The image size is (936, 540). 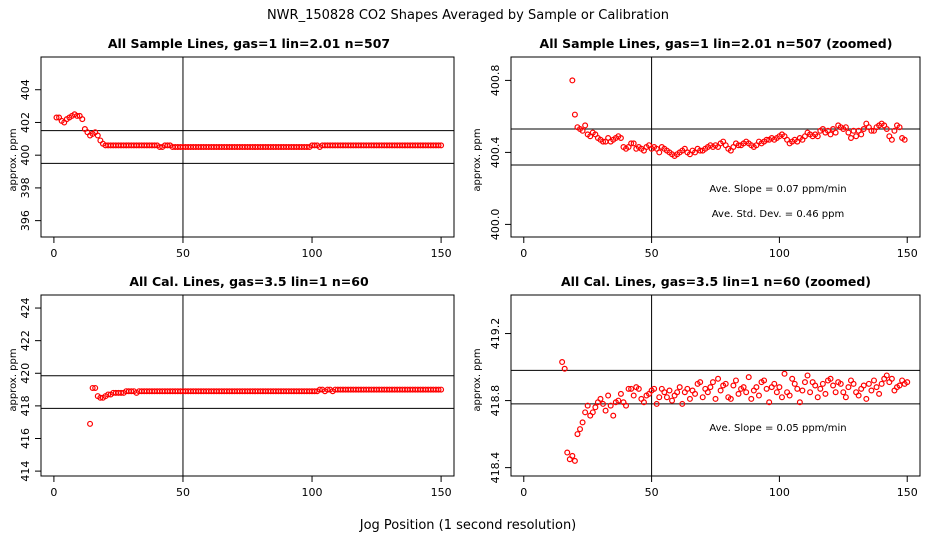 What do you see at coordinates (249, 43) in the screenshot?
I see `panel-title: All Sample Lines, gas=1 lin=2.01 n=507` at bounding box center [249, 43].